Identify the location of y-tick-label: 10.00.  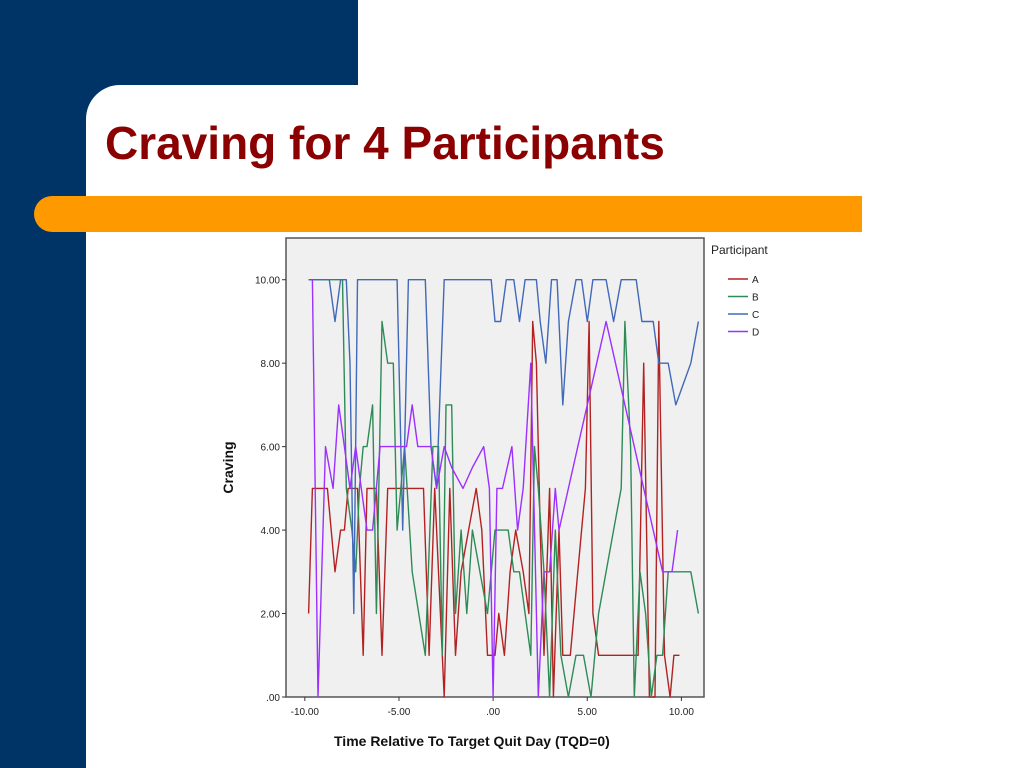
(267, 281).